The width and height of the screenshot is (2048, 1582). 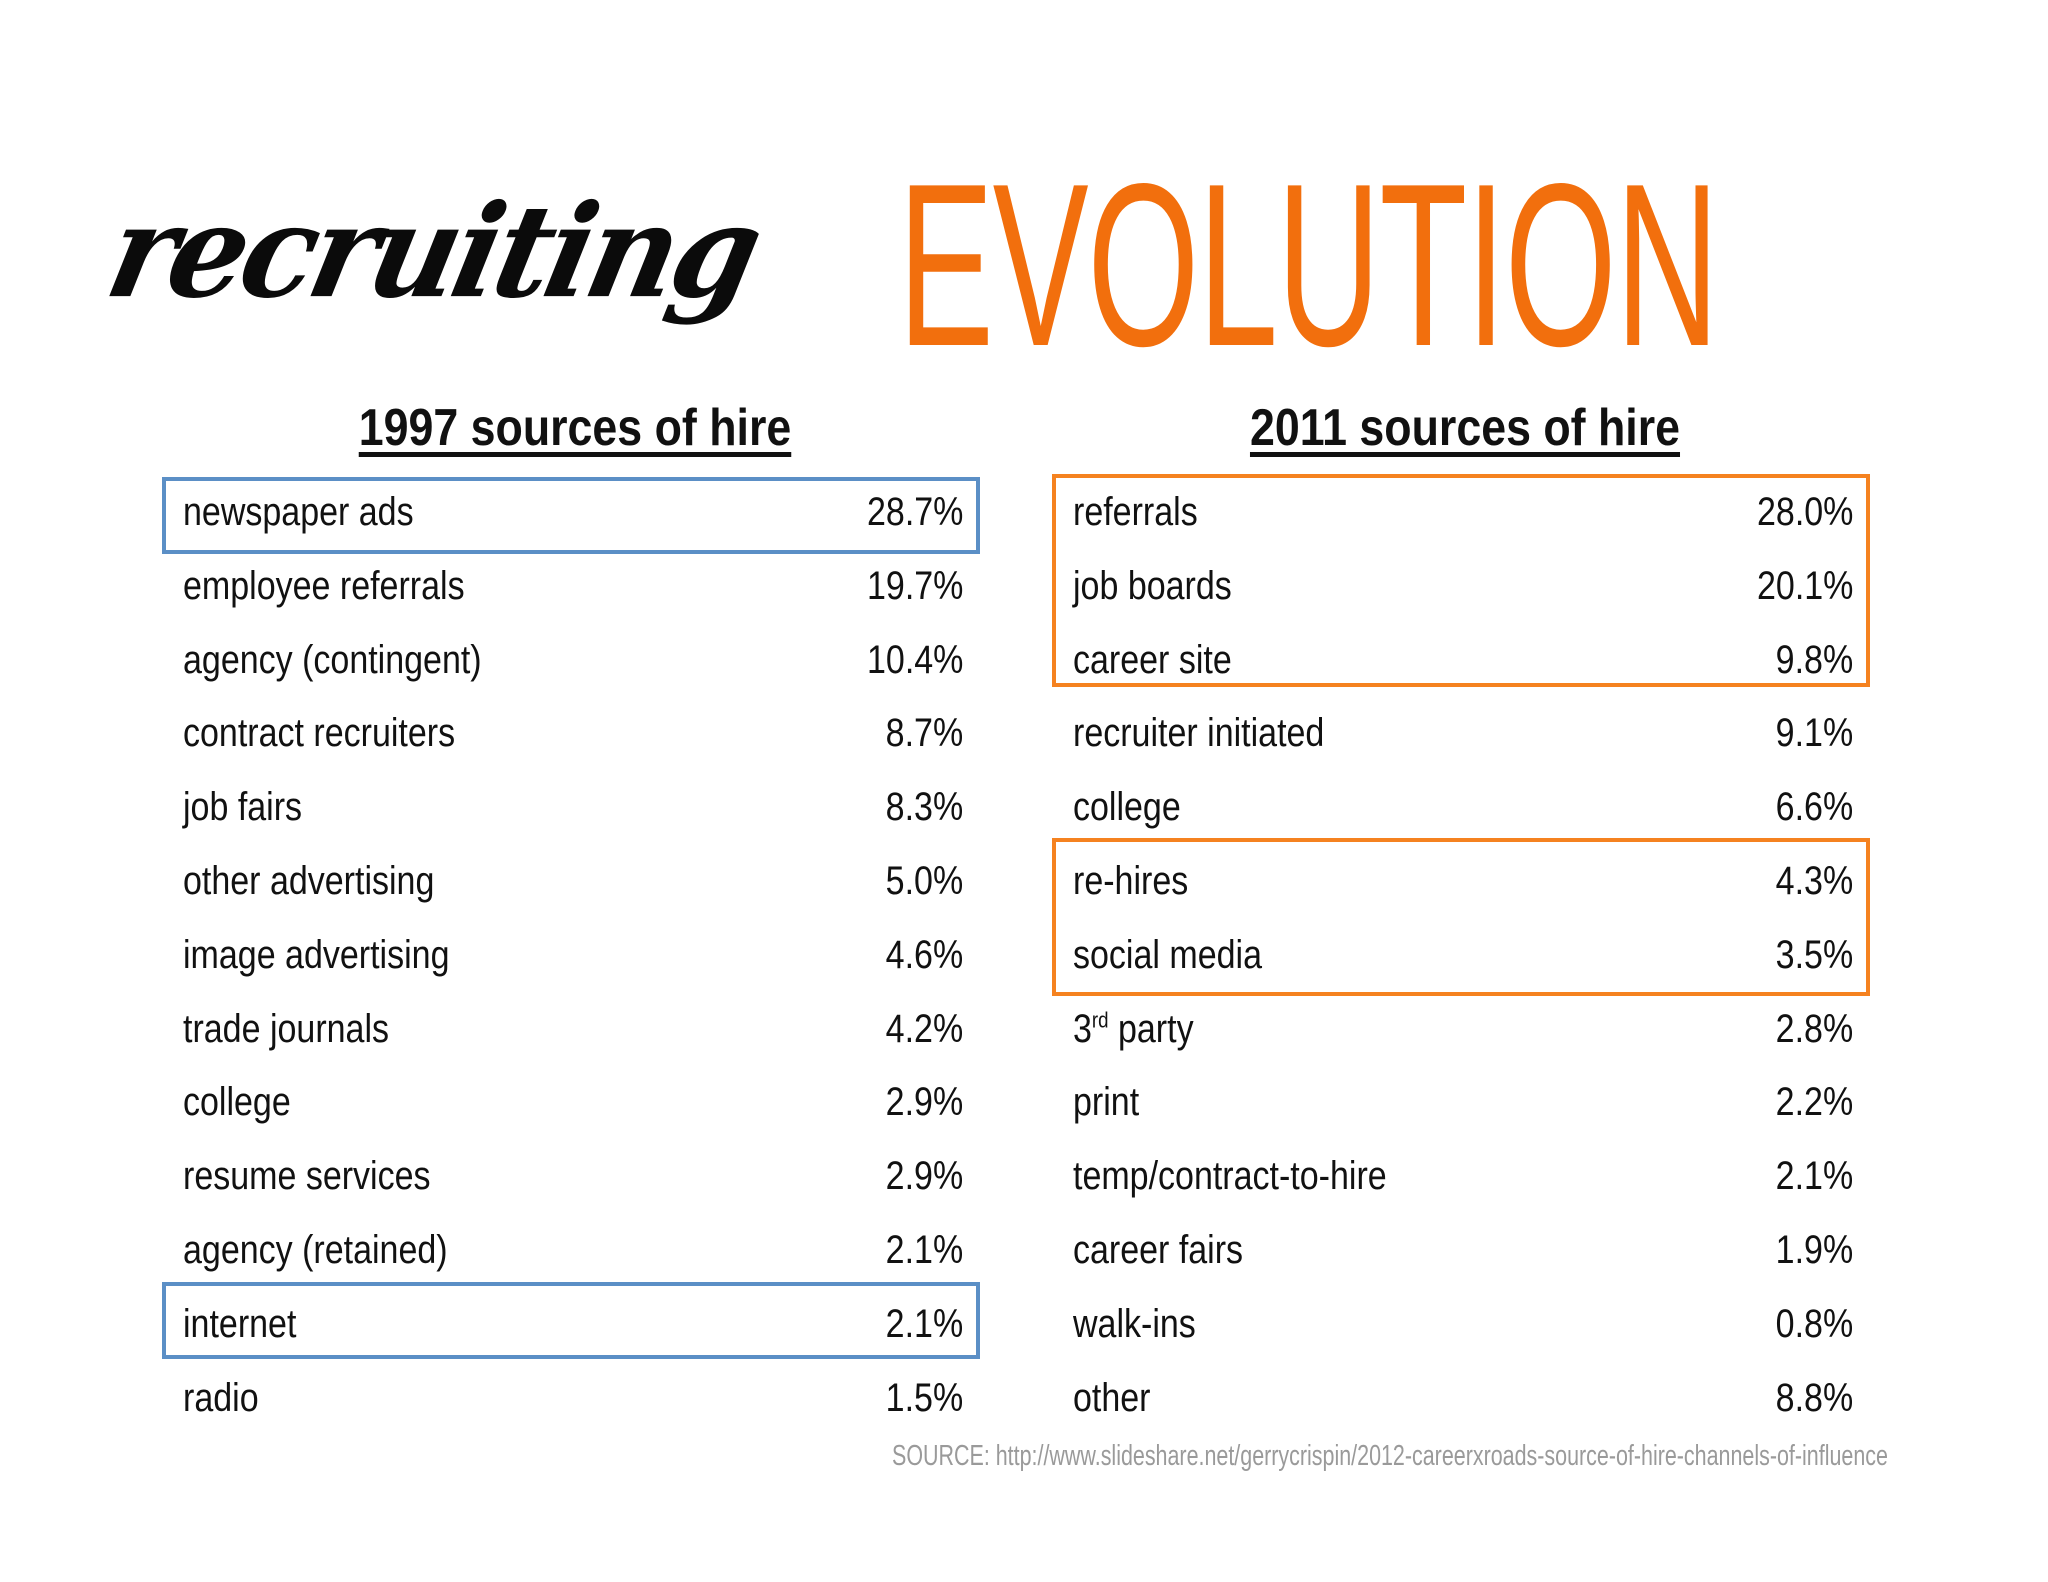 What do you see at coordinates (1814, 954) in the screenshot?
I see `row-value: 3.5%` at bounding box center [1814, 954].